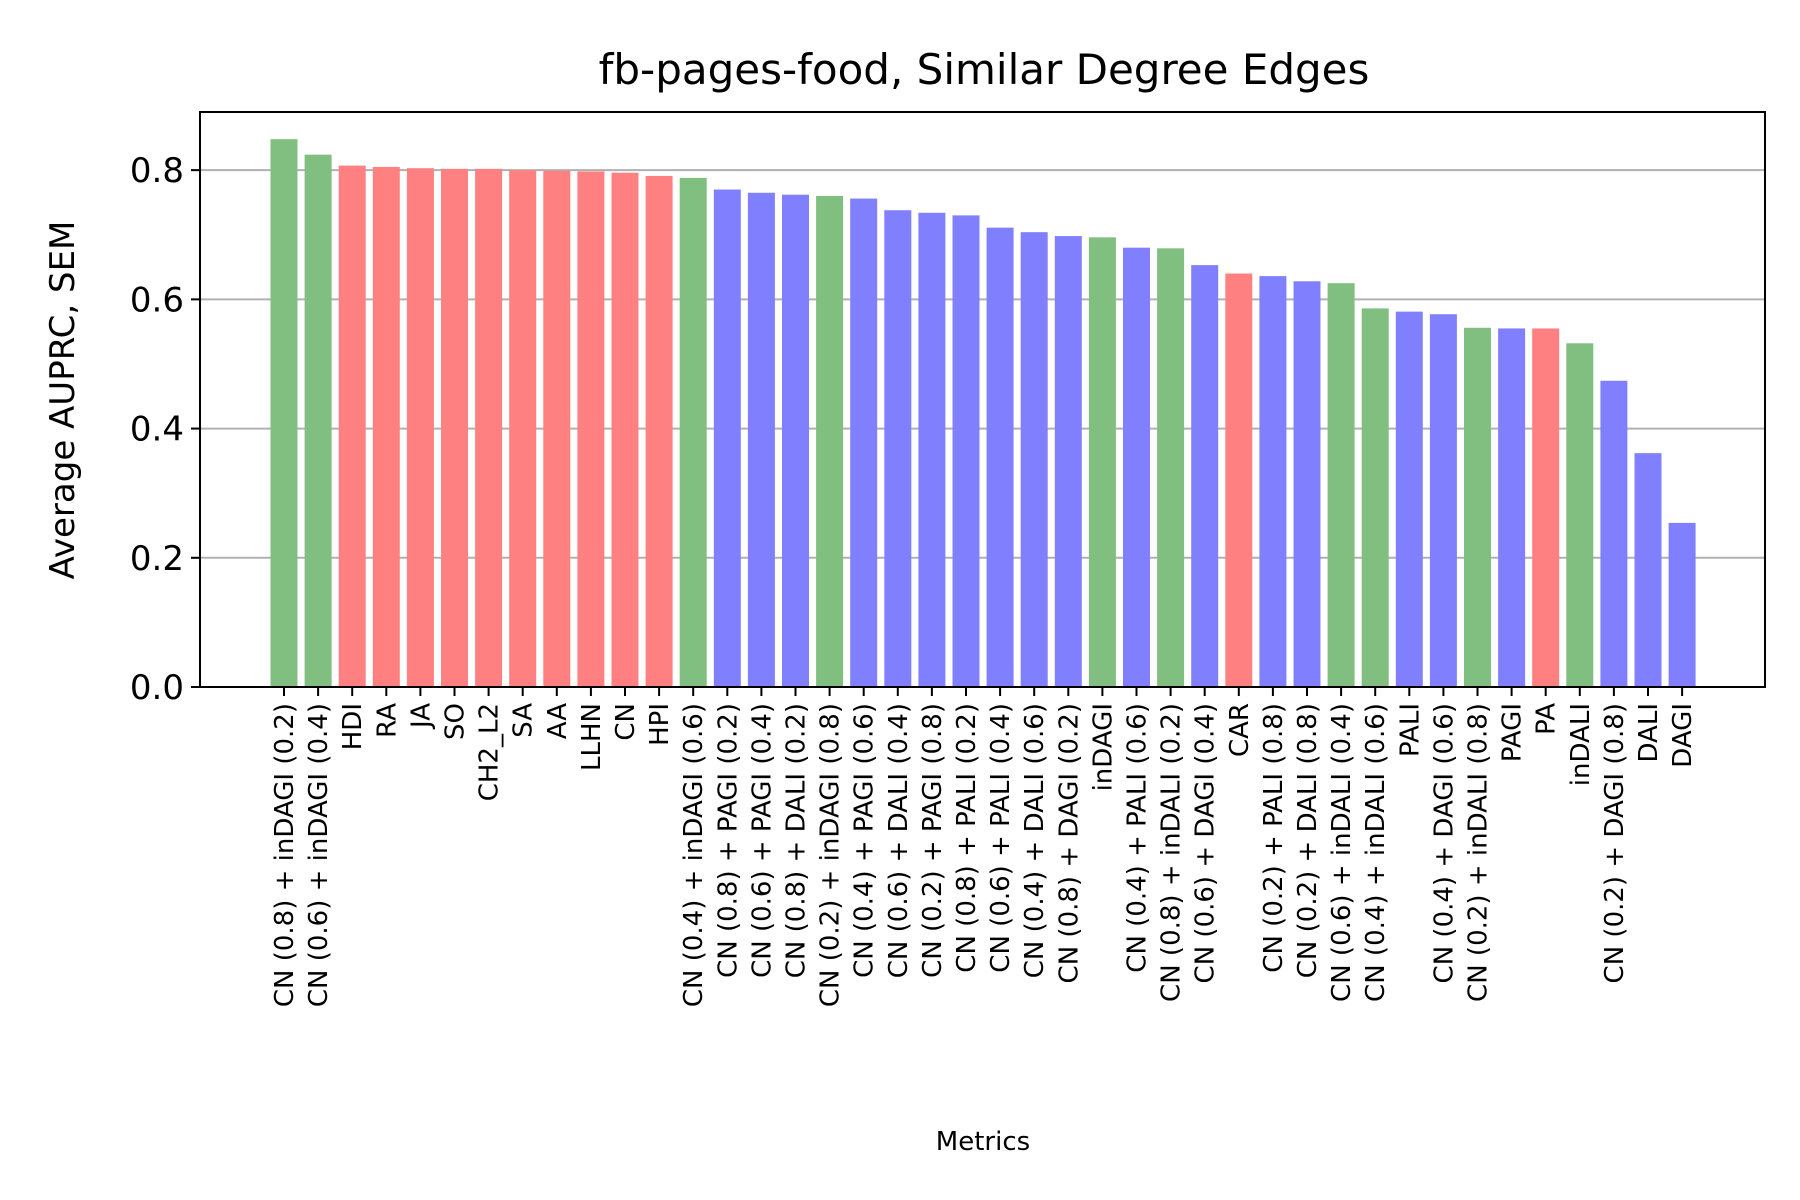 The height and width of the screenshot is (1200, 1800). I want to click on chart-title: fb-pages-food, Similar Degree Edges, so click(984, 69).